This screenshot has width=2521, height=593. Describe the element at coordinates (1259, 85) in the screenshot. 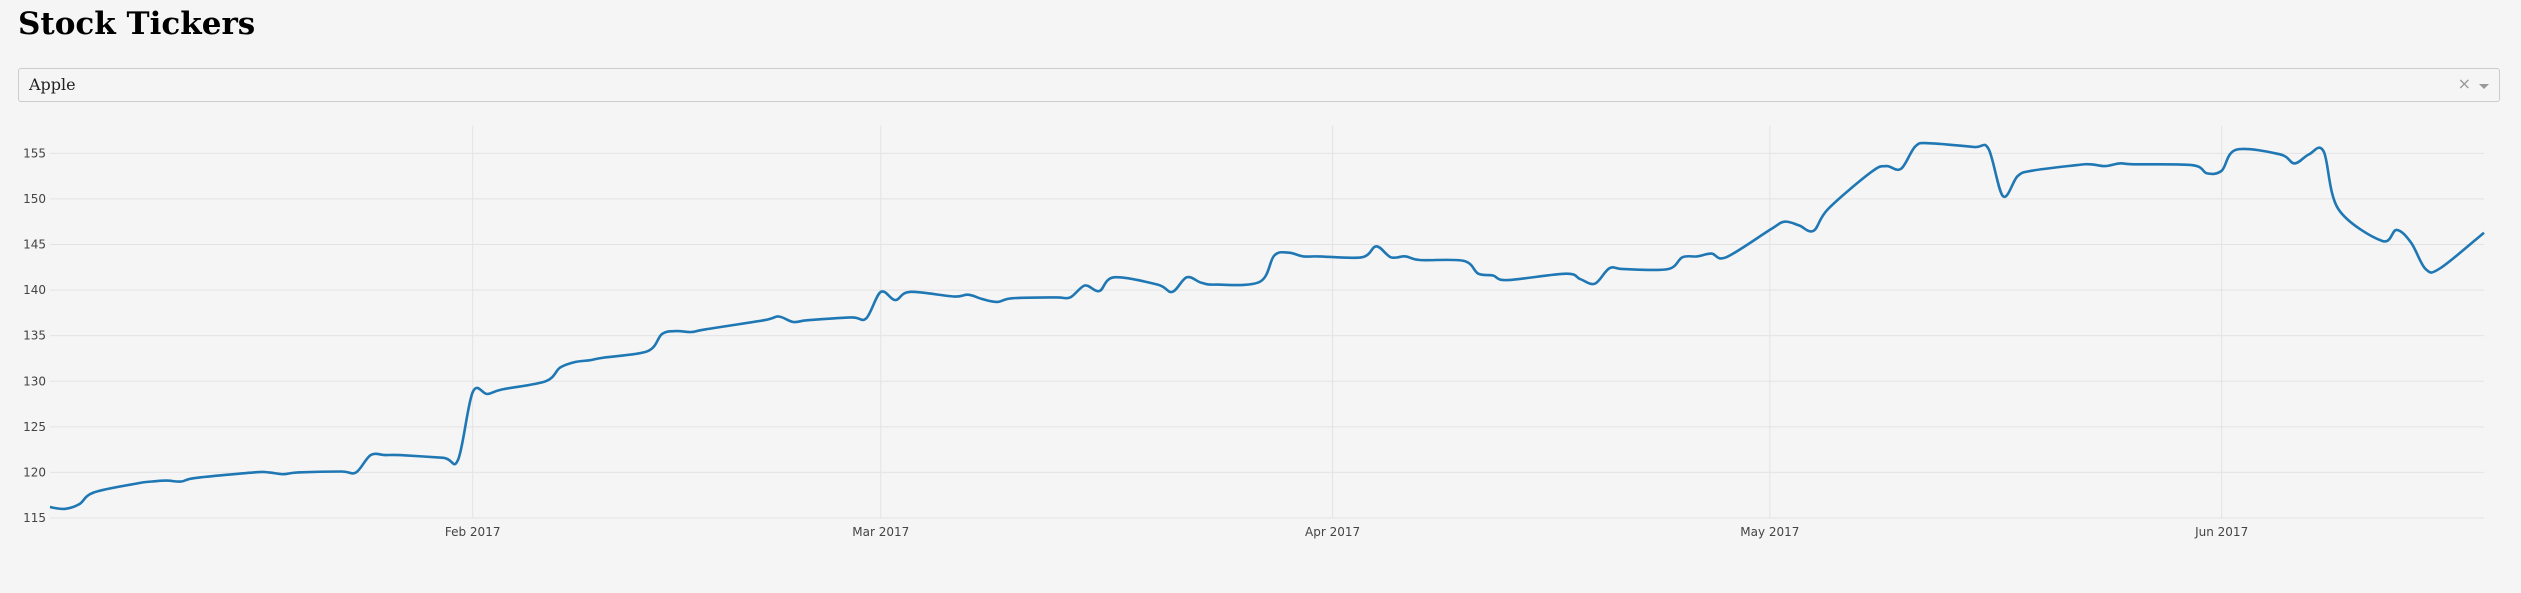

I see `ticker-dropdown: Apple ×` at that location.